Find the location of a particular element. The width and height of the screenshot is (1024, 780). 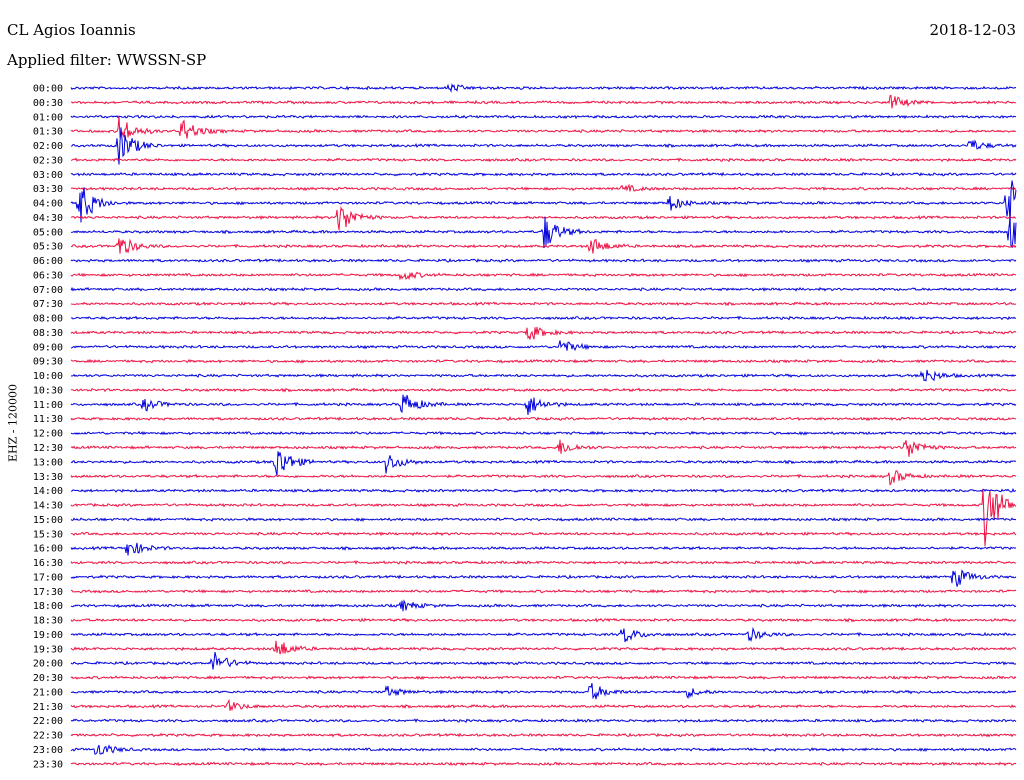

hour-tick-label: 03:30 is located at coordinates (48, 189).